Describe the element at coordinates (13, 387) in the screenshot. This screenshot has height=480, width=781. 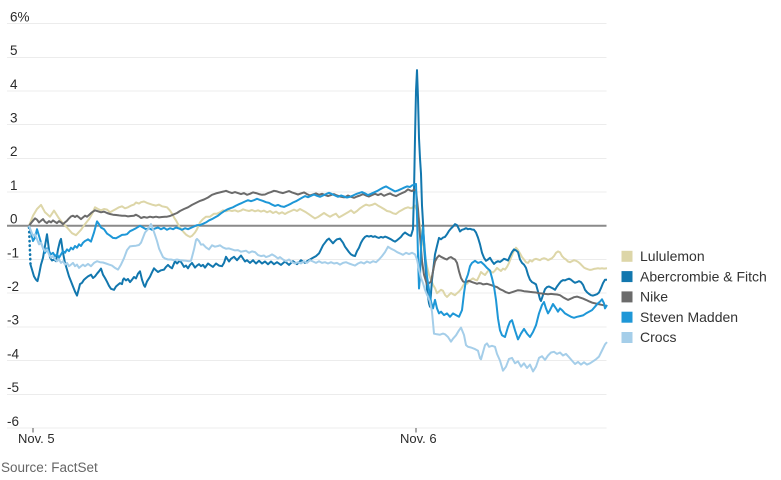
I see `svg-text: -5` at that location.